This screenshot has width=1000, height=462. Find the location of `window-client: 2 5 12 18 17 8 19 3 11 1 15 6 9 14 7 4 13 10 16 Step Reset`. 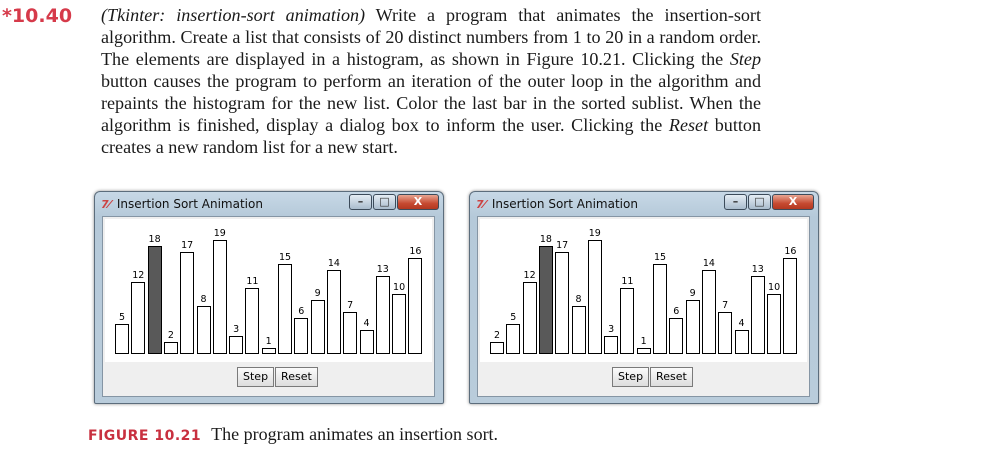

window-client: 2 5 12 18 17 8 19 3 11 1 15 6 9 14 7 4 13 10 16 Step Reset is located at coordinates (643, 306).